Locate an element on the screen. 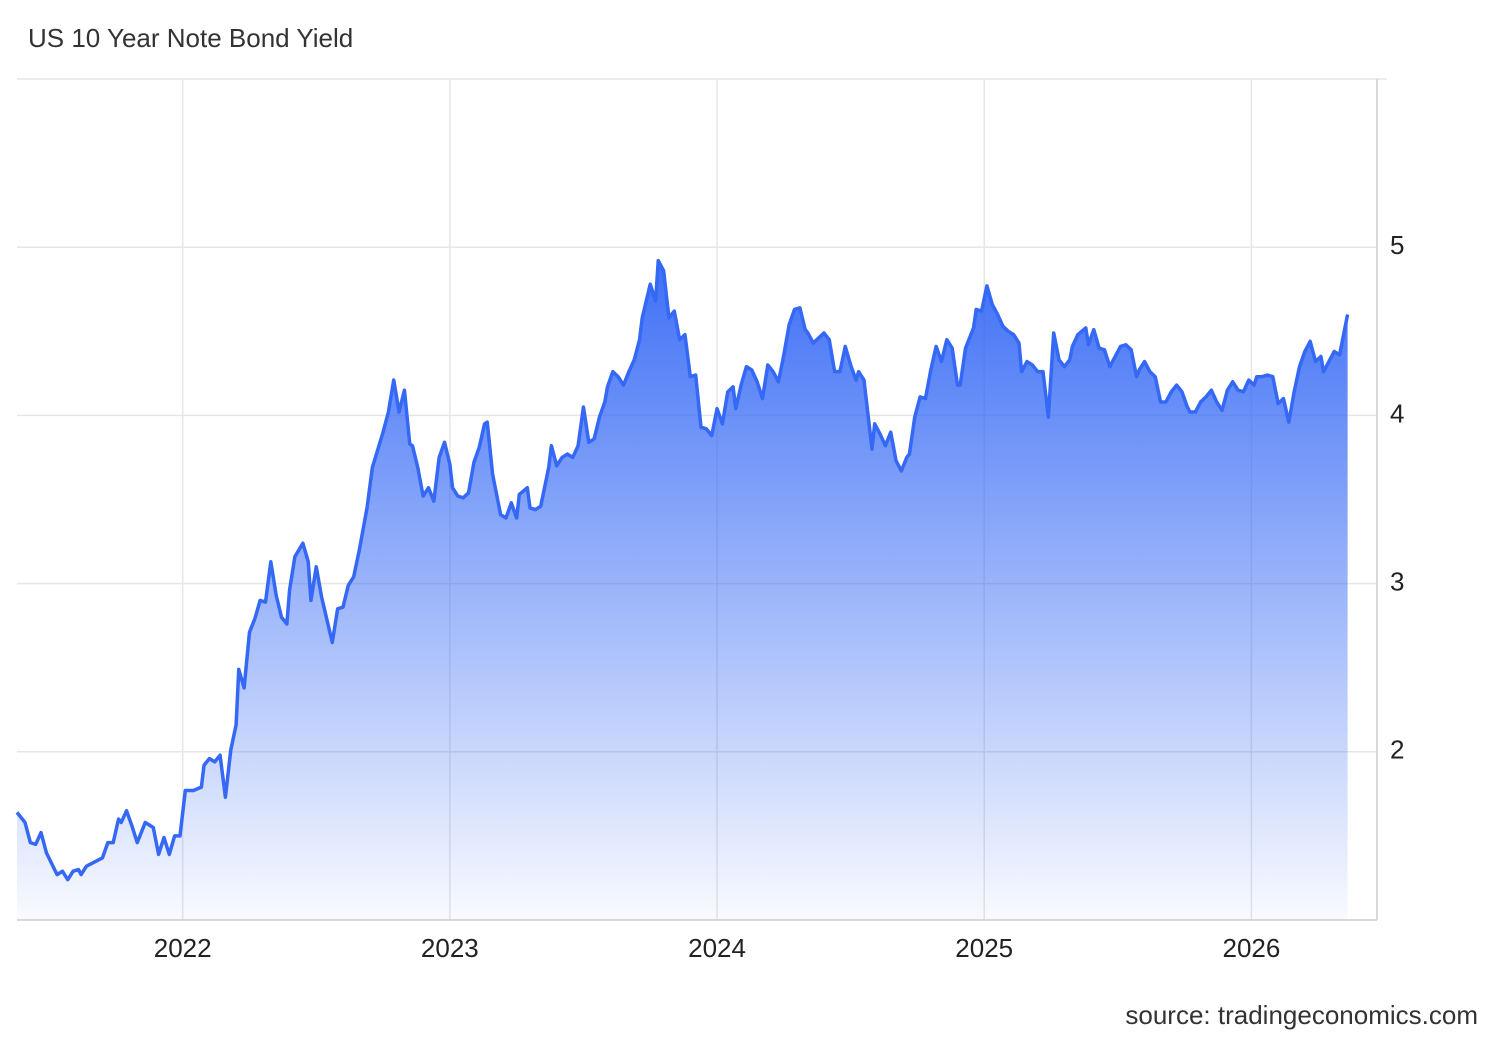 This screenshot has height=1040, width=1500. y-tick-label: 2 is located at coordinates (1397, 750).